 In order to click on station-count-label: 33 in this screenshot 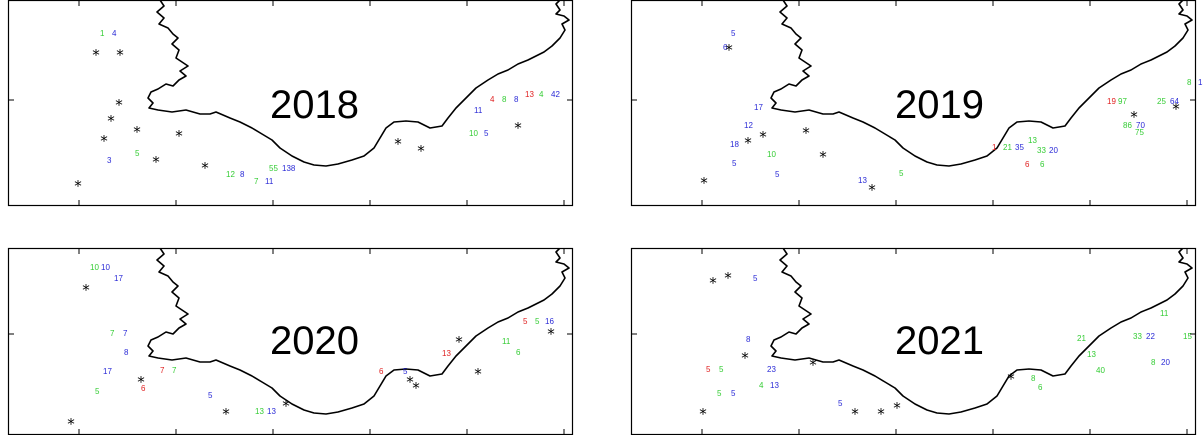, I will do `click(1041, 150)`.